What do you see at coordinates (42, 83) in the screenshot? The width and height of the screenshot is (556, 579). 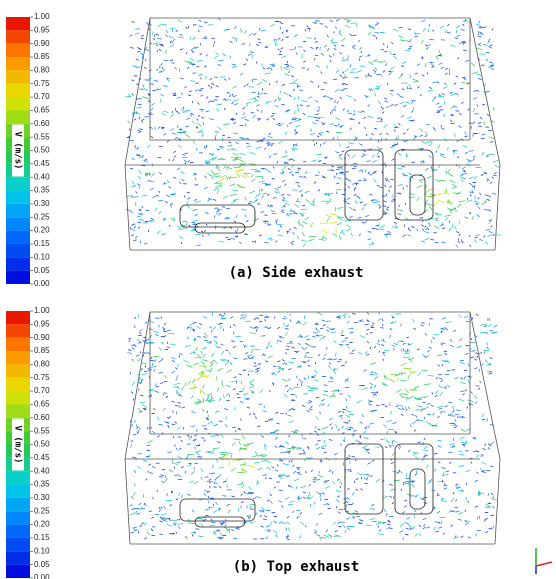 I see `colorbar-tick-label: 0.75` at bounding box center [42, 83].